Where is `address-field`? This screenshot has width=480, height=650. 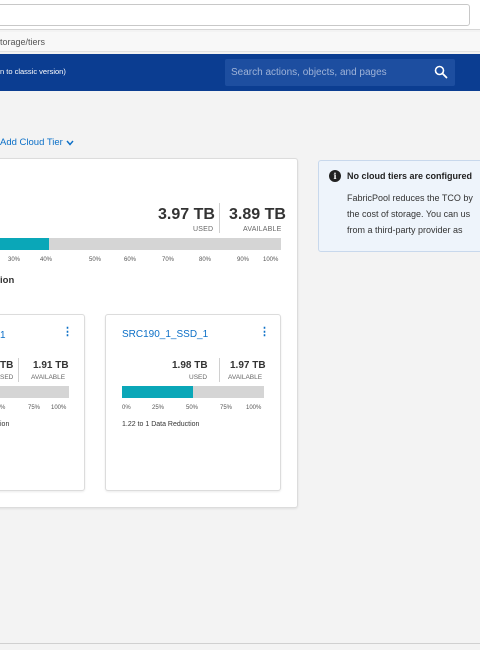
address-field is located at coordinates (235, 15).